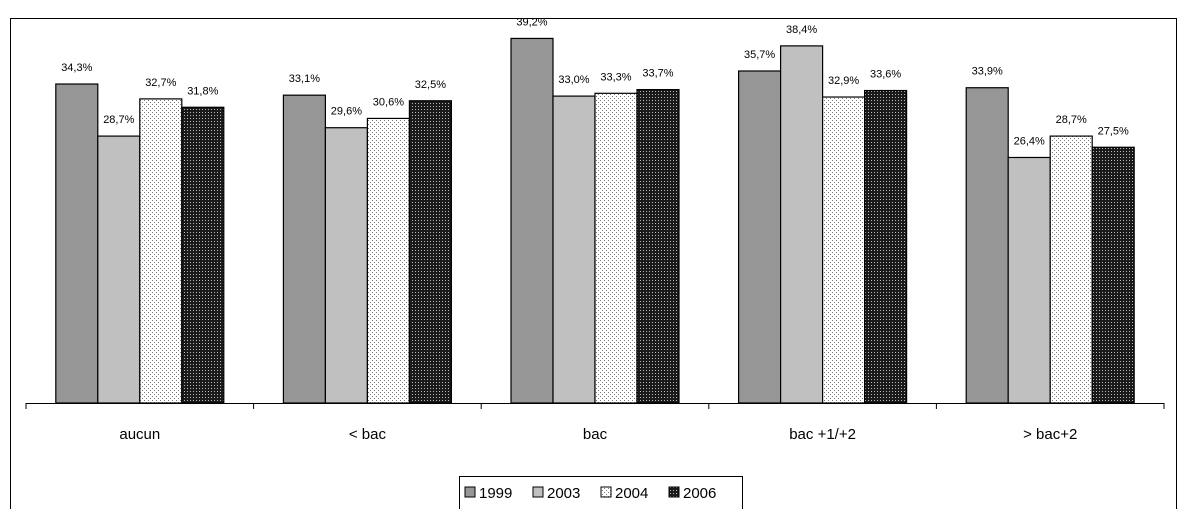  What do you see at coordinates (538, 492) in the screenshot?
I see `legend-swatch-2003` at bounding box center [538, 492].